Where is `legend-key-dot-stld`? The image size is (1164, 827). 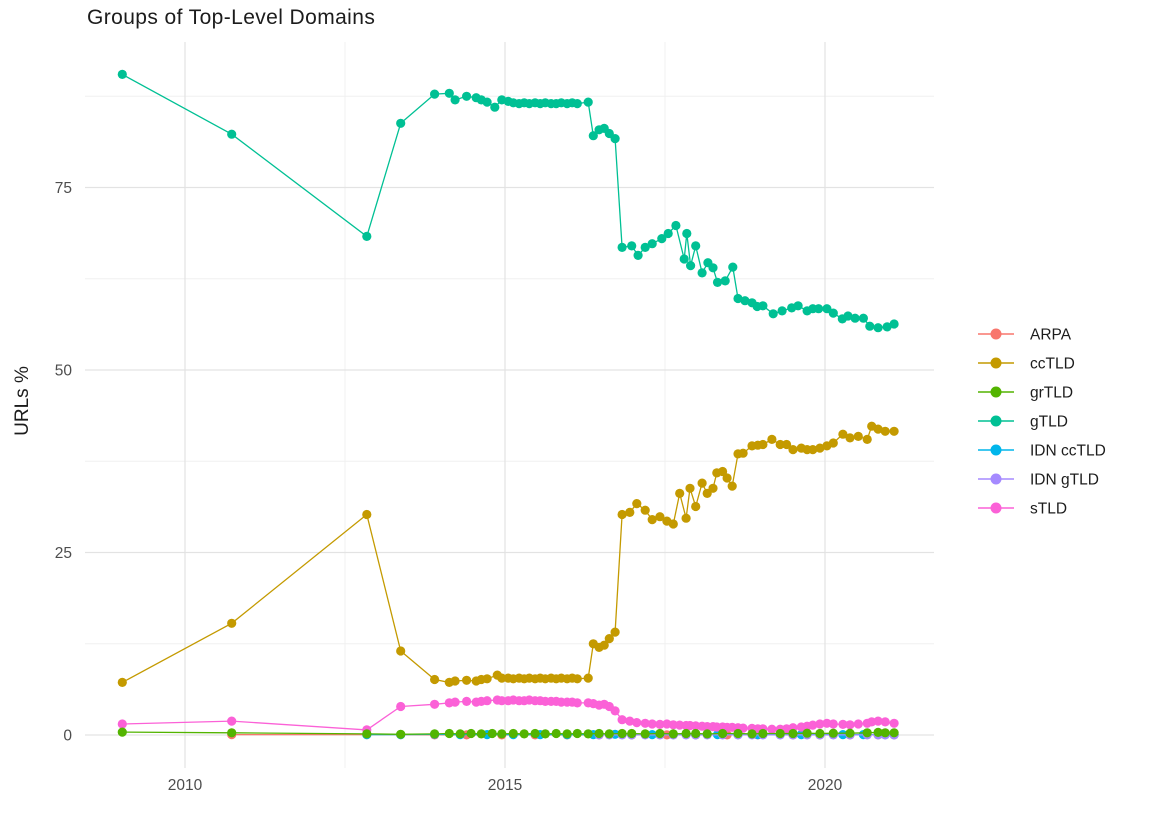 legend-key-dot-stld is located at coordinates (996, 508).